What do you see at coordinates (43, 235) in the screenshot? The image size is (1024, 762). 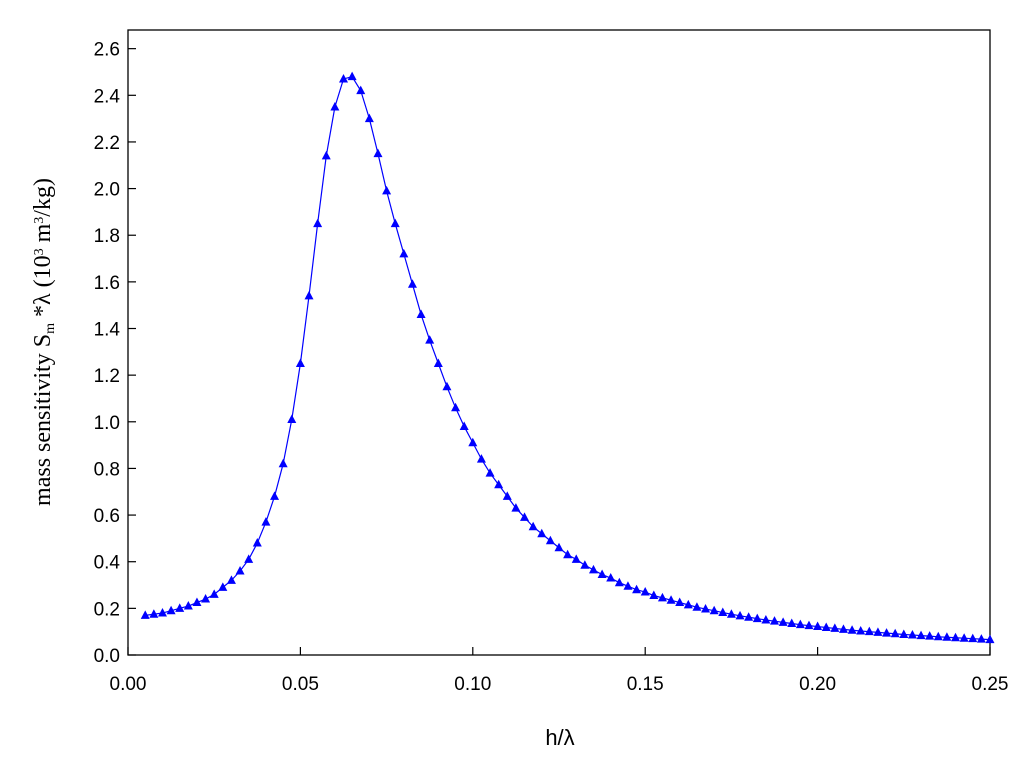 I see `y-title-part: m` at bounding box center [43, 235].